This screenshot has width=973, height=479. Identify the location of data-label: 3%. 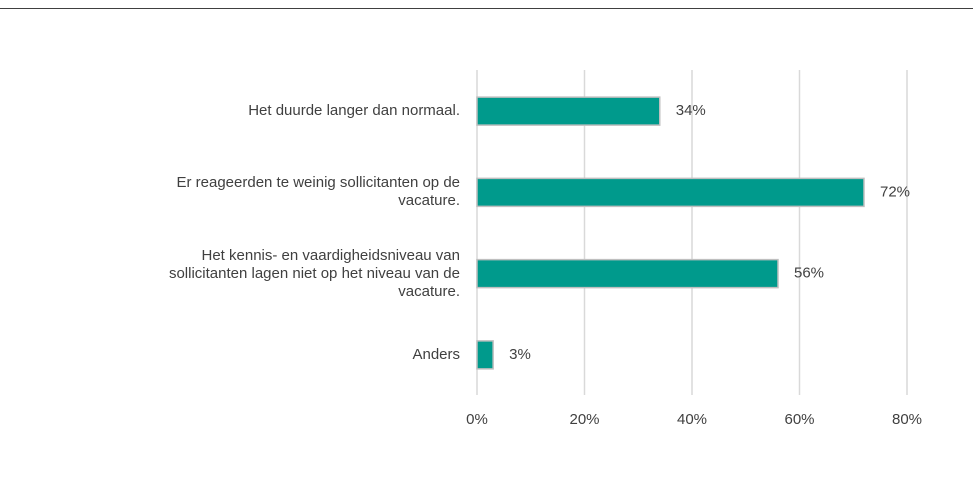
(520, 354).